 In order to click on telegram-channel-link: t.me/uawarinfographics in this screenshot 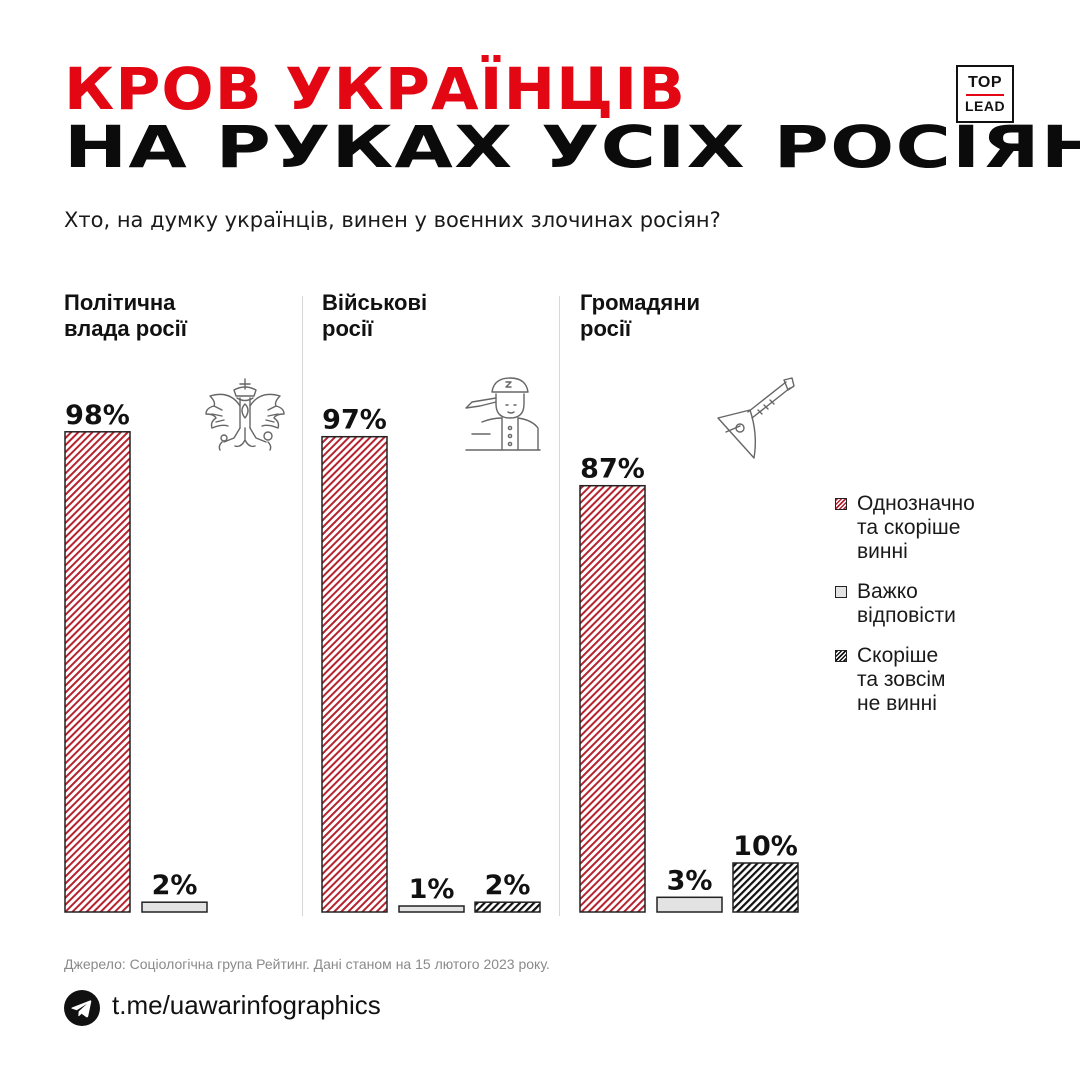, I will do `click(246, 1005)`.